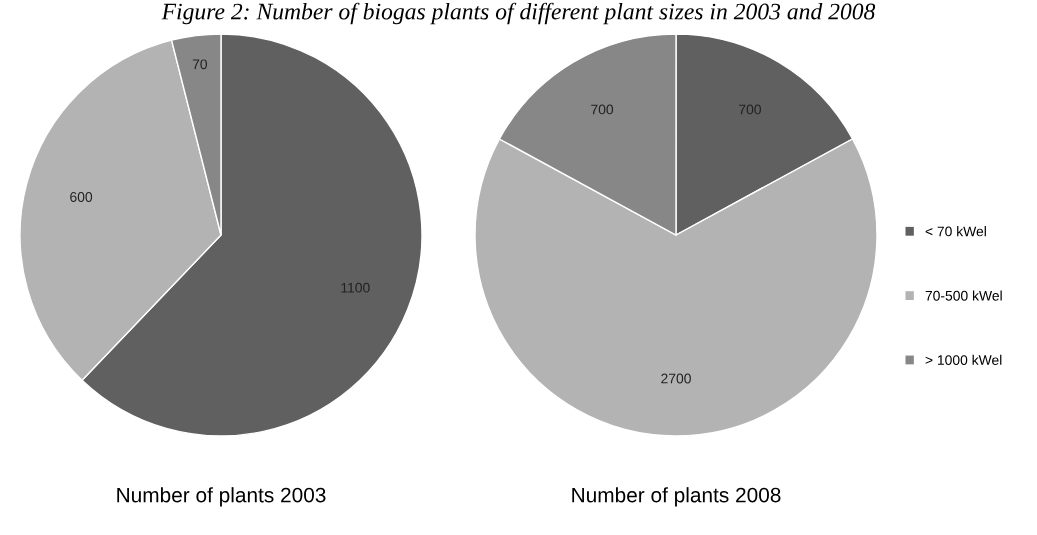 This screenshot has width=1037, height=535. Describe the element at coordinates (518, 13) in the screenshot. I see `chart-title: Figure 2: Number of biogas plants of different plant sizes in 2003 and 2008` at that location.